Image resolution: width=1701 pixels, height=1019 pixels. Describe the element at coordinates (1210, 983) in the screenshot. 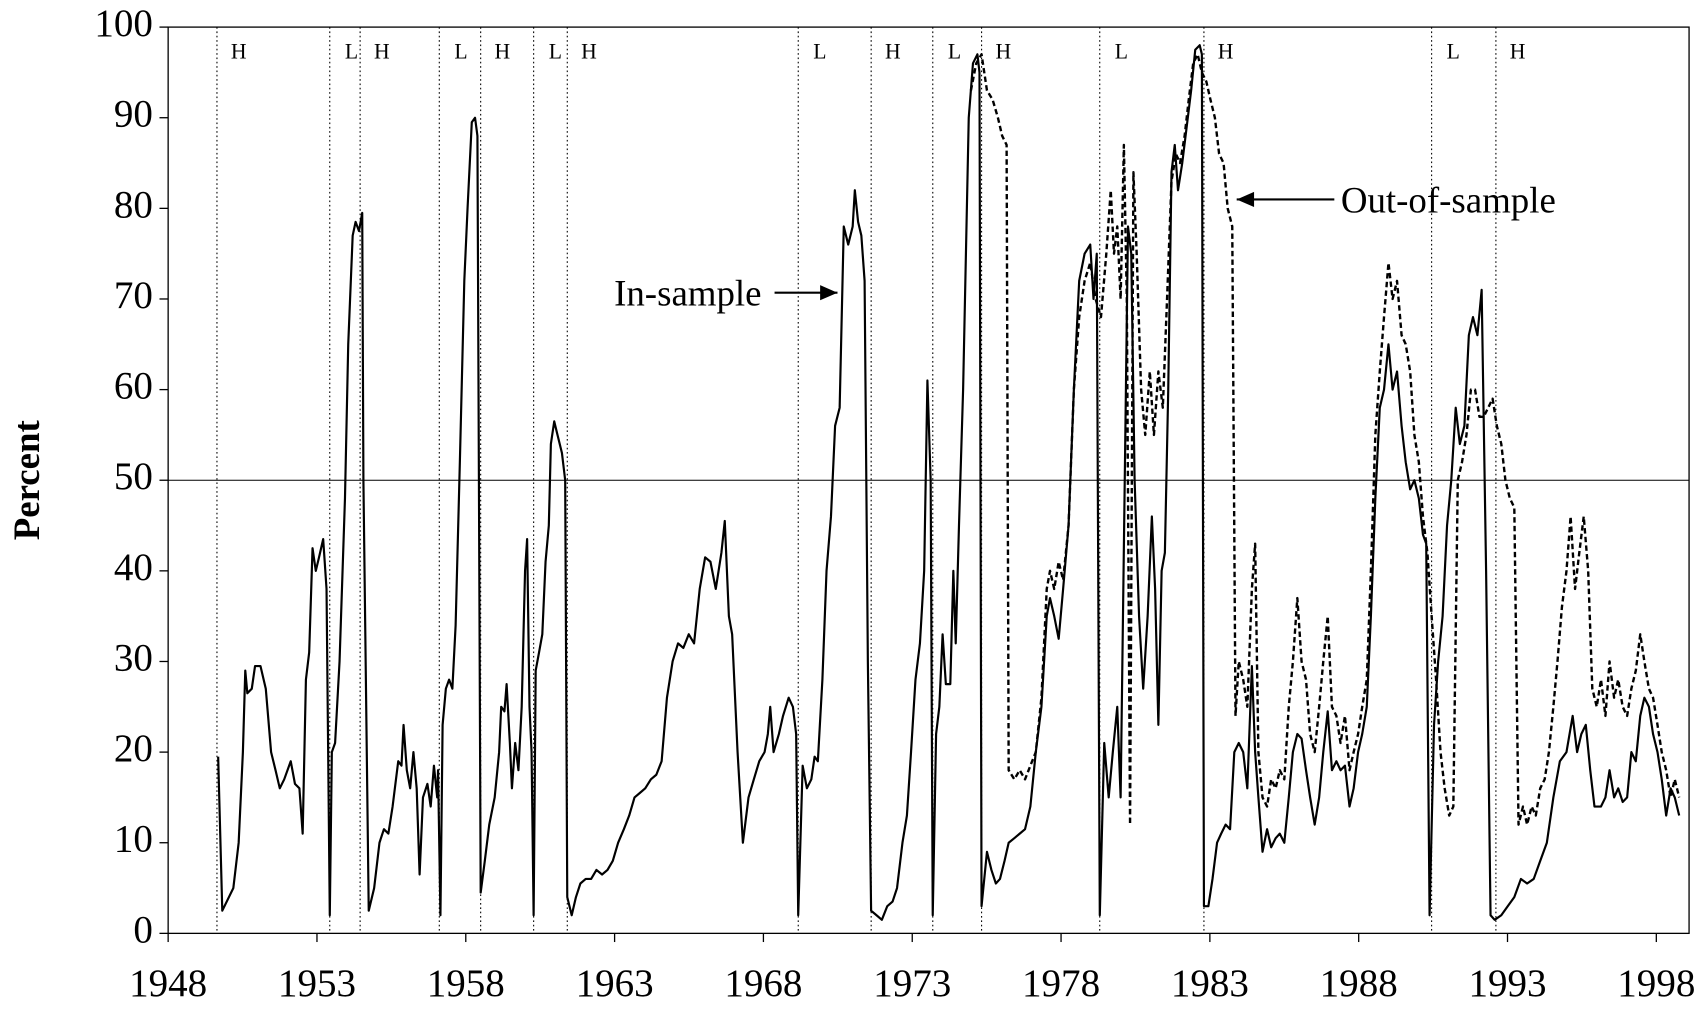

I see `x-tick-label: 1983` at that location.